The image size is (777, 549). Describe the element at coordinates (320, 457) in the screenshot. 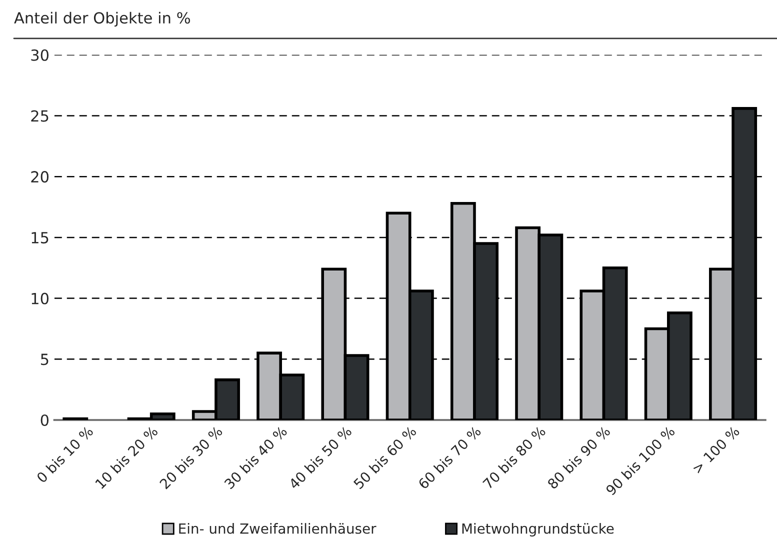

I see `x-tick-label: 40 bis 50 %` at that location.